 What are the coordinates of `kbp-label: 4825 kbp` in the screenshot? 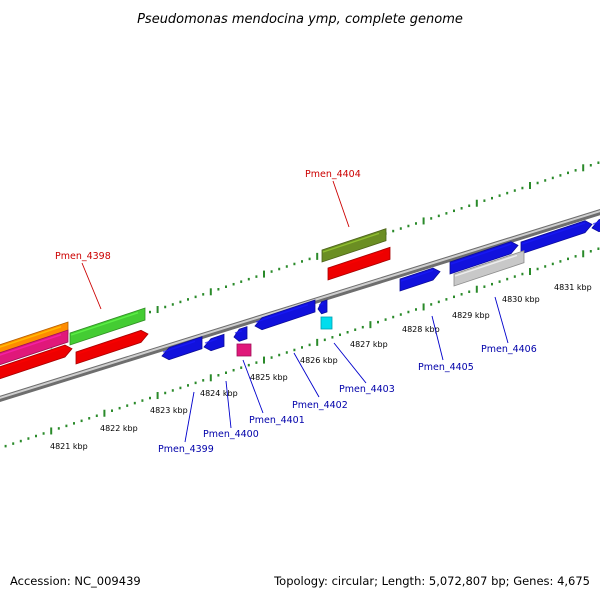 It's located at (269, 377).